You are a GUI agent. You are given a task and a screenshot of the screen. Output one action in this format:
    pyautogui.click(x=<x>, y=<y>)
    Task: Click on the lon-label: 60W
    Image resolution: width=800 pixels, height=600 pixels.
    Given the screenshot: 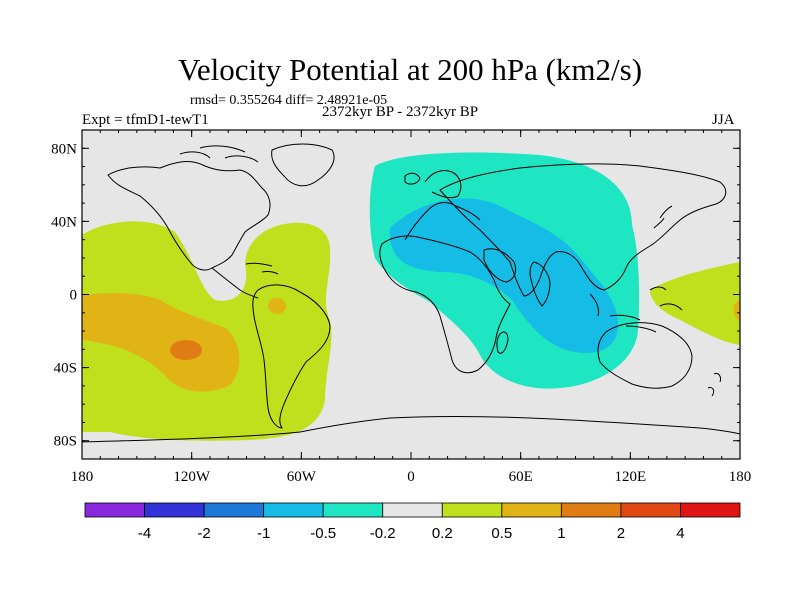 What is the action you would take?
    pyautogui.click(x=302, y=477)
    